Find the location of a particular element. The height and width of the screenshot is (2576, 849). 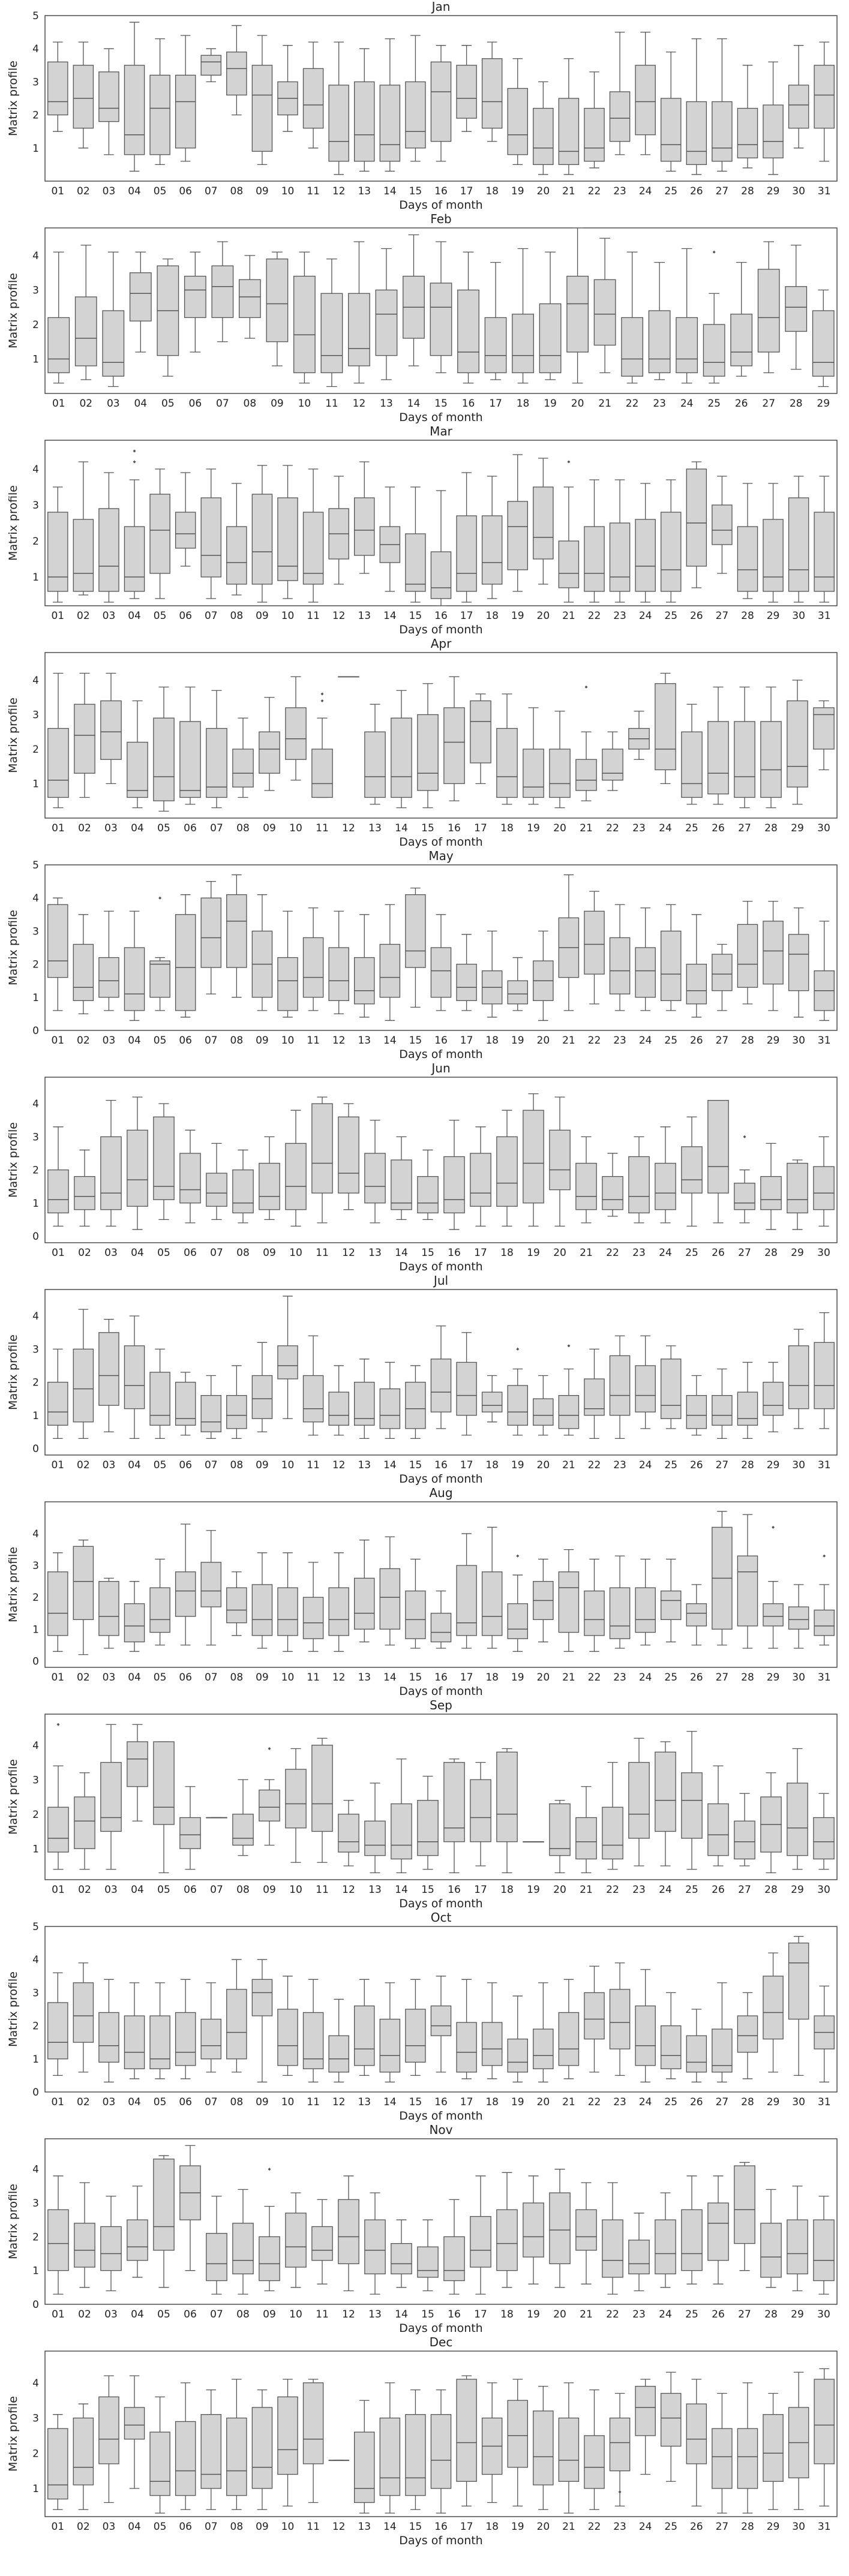

y-tick-label: 2 is located at coordinates (35, 1383).